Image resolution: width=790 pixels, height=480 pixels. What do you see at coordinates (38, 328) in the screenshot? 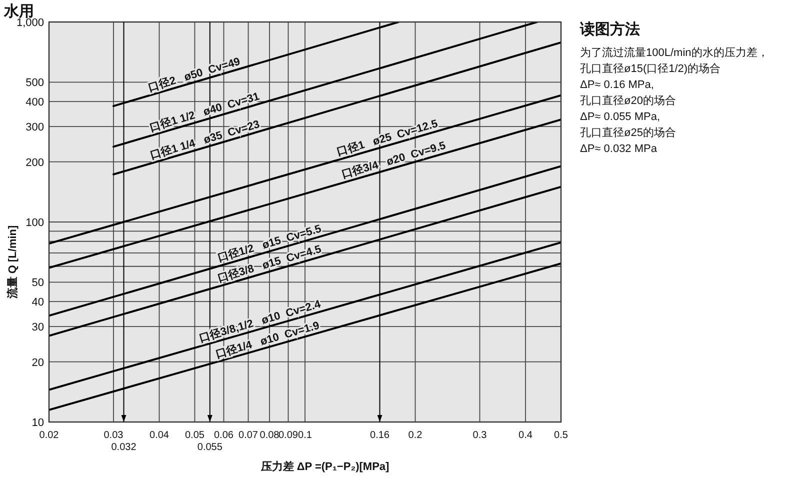
I see `y-tick-label: 30` at bounding box center [38, 328].